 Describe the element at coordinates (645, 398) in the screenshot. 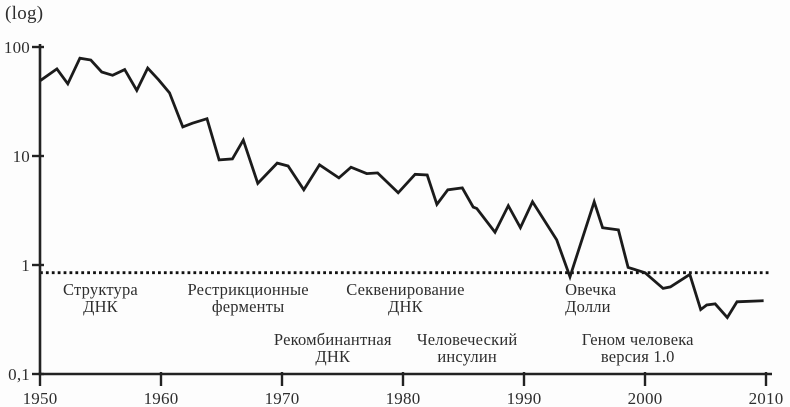

I see `x-tick-label: 2000` at that location.